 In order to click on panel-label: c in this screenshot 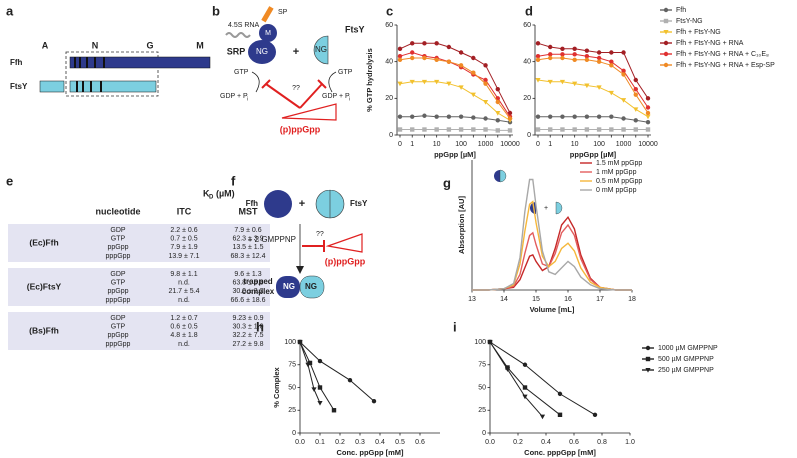, I will do `click(389, 10)`.